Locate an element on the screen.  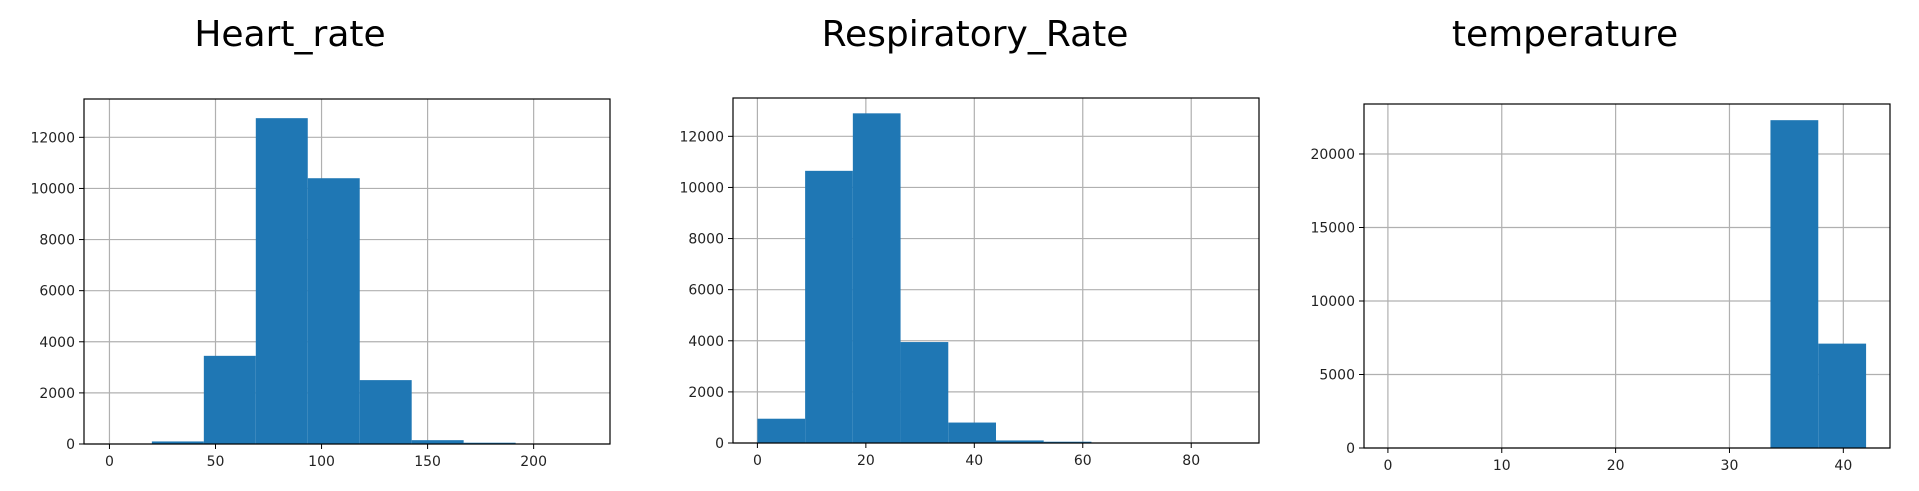
heart-rate-title: Heart_rate is located at coordinates (290, 34).